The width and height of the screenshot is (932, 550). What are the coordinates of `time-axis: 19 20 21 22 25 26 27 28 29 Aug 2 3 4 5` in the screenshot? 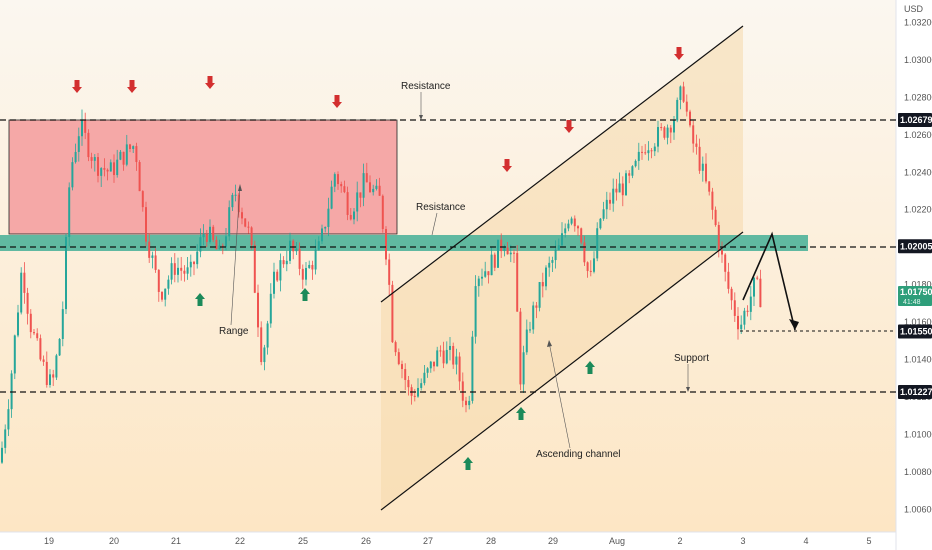 It's located at (458, 541).